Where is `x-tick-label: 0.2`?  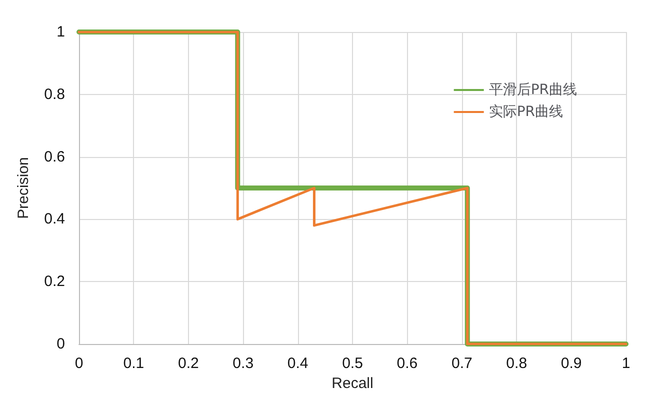 x-tick-label: 0.2 is located at coordinates (188, 363).